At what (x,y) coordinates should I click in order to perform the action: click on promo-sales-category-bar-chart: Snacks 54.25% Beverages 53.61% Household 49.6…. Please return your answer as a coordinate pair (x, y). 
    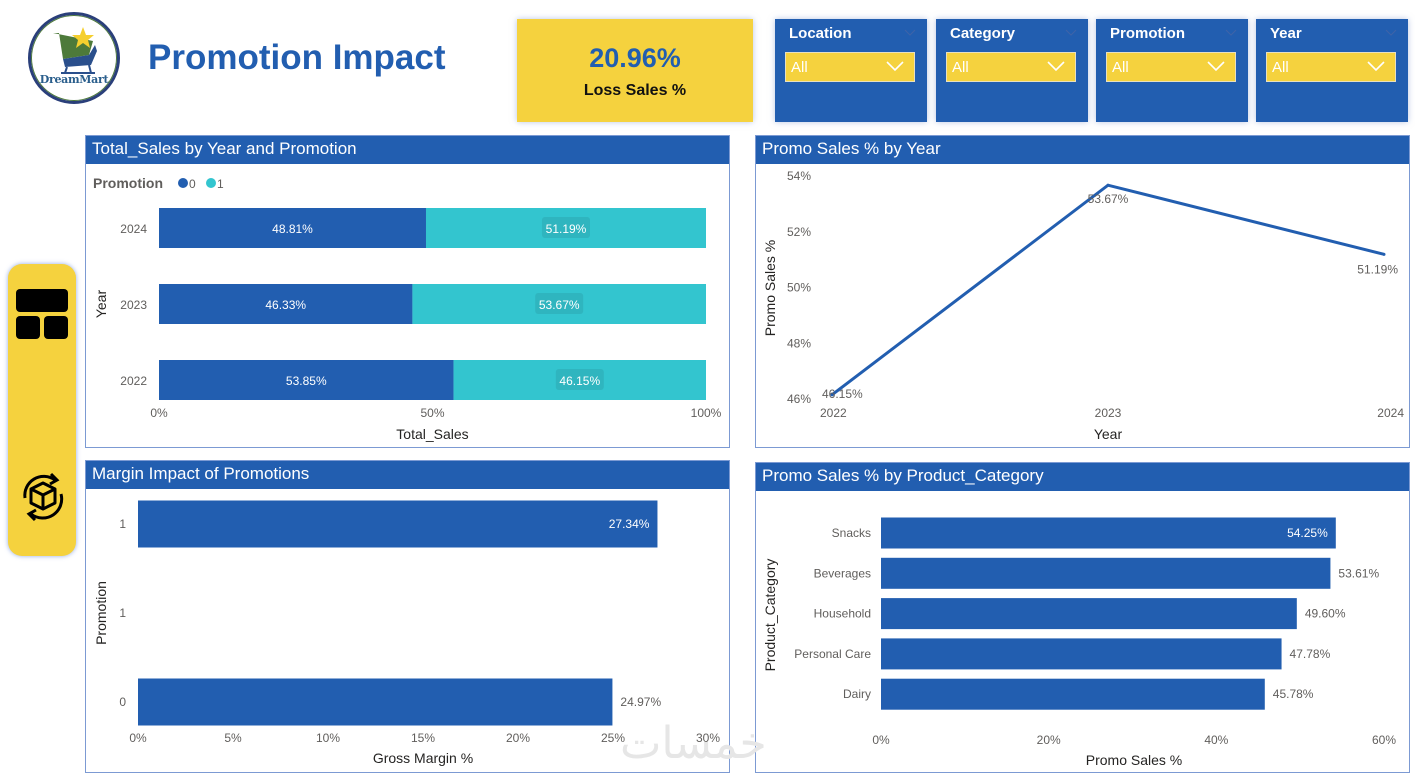
    Looking at the image, I should click on (1079, 642).